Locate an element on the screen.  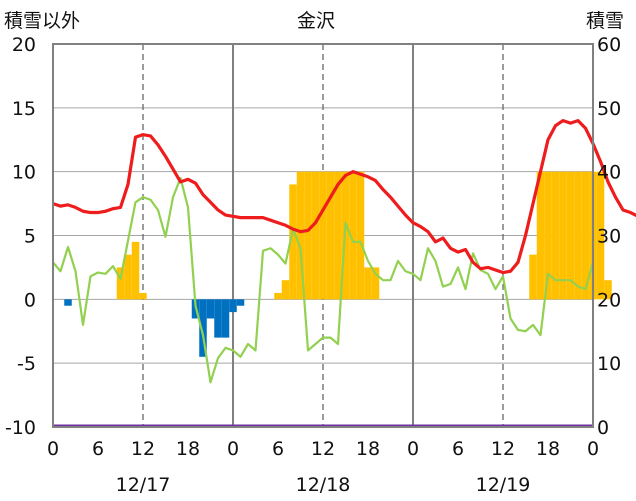
right-tick-label: 0 is located at coordinates (603, 428).